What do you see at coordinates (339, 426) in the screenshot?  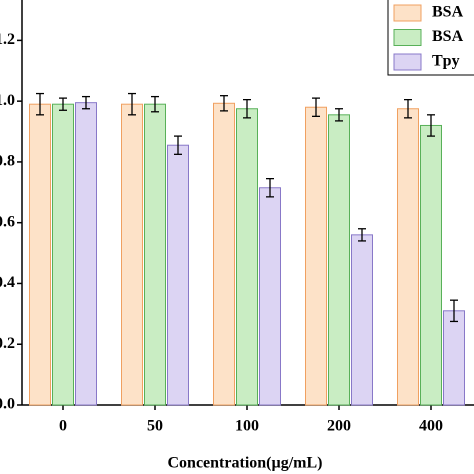 I see `x-tick-label: 200` at bounding box center [339, 426].